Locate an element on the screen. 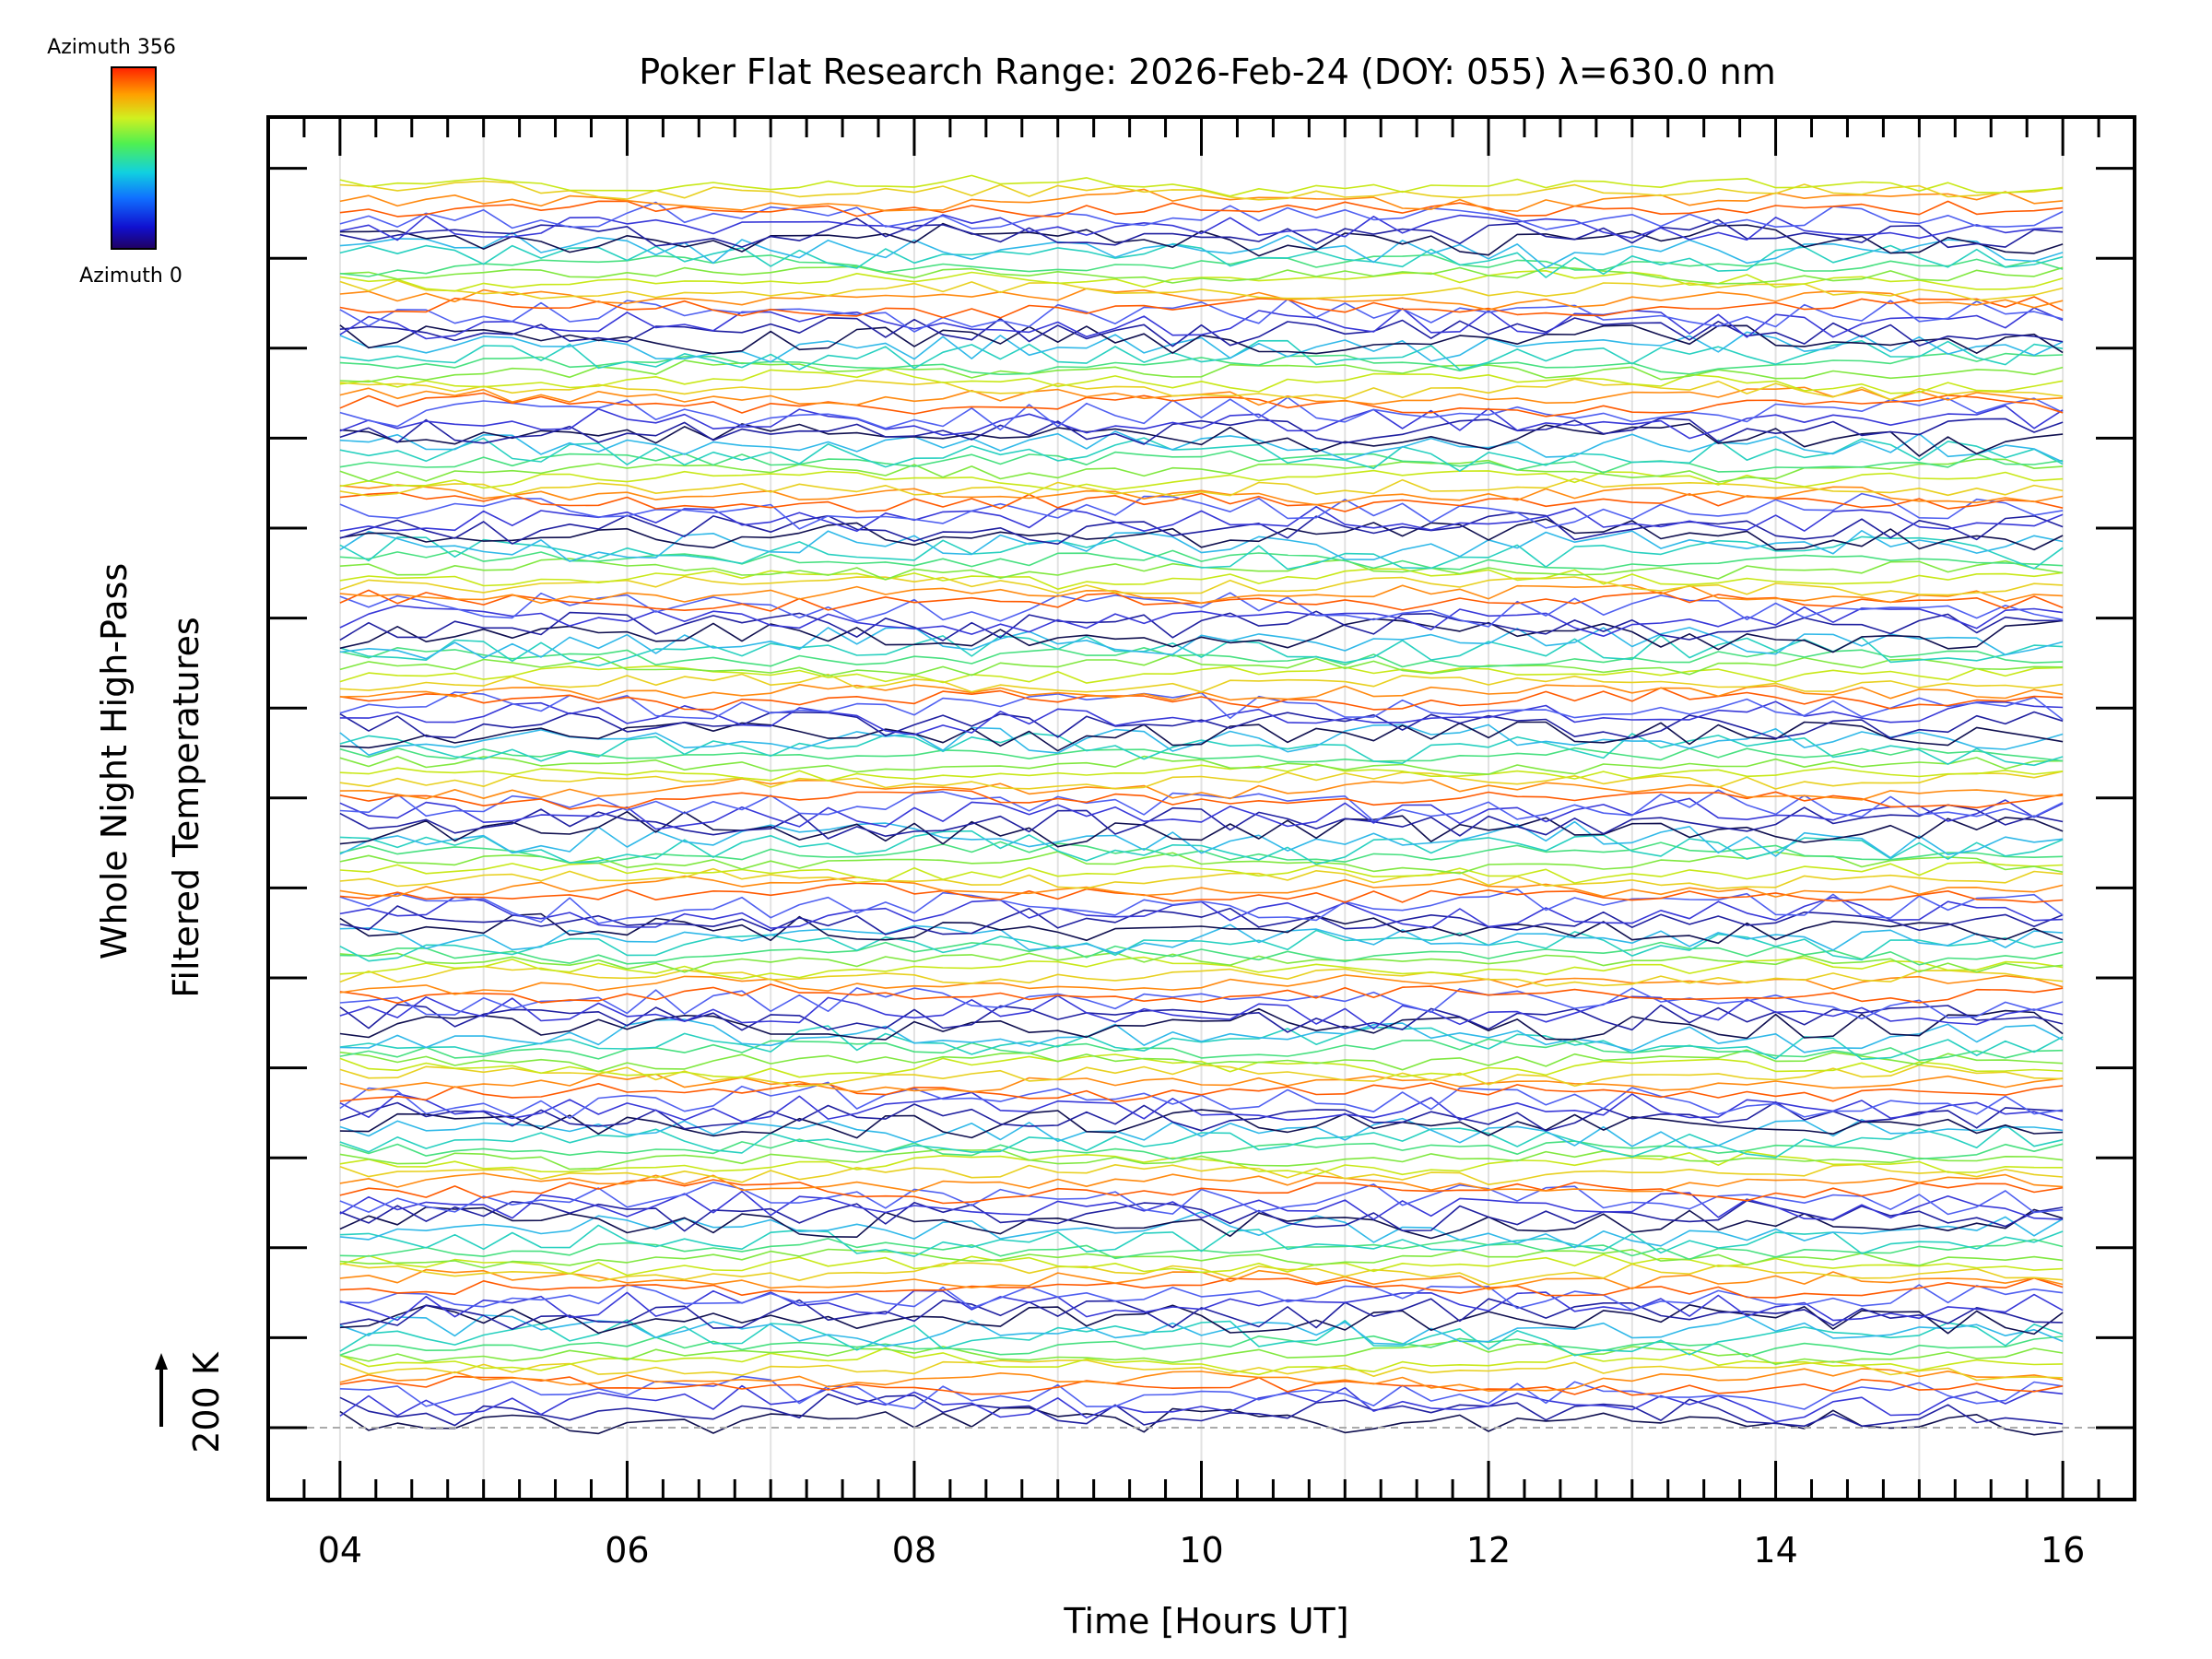 The image size is (2212, 1659). scale-bar-label: 200 K is located at coordinates (206, 1402).